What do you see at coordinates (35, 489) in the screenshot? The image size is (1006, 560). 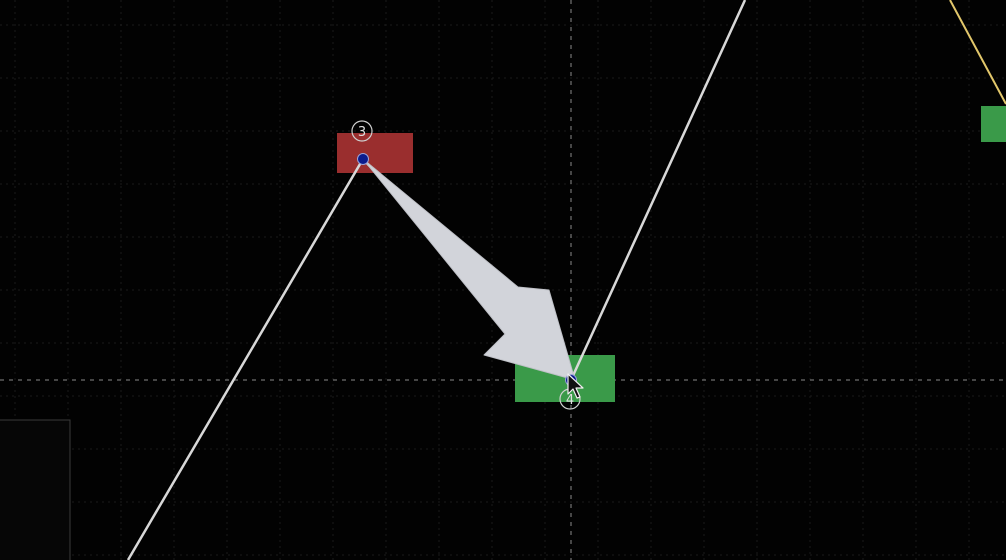 I see `overlay-panel` at bounding box center [35, 489].